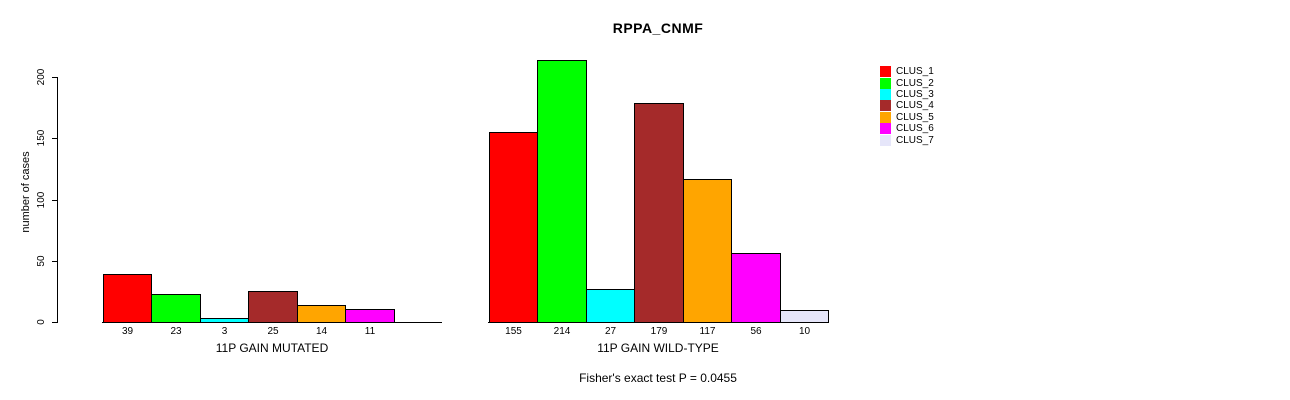  Describe the element at coordinates (610, 331) in the screenshot. I see `bar-value-label: 27` at that location.